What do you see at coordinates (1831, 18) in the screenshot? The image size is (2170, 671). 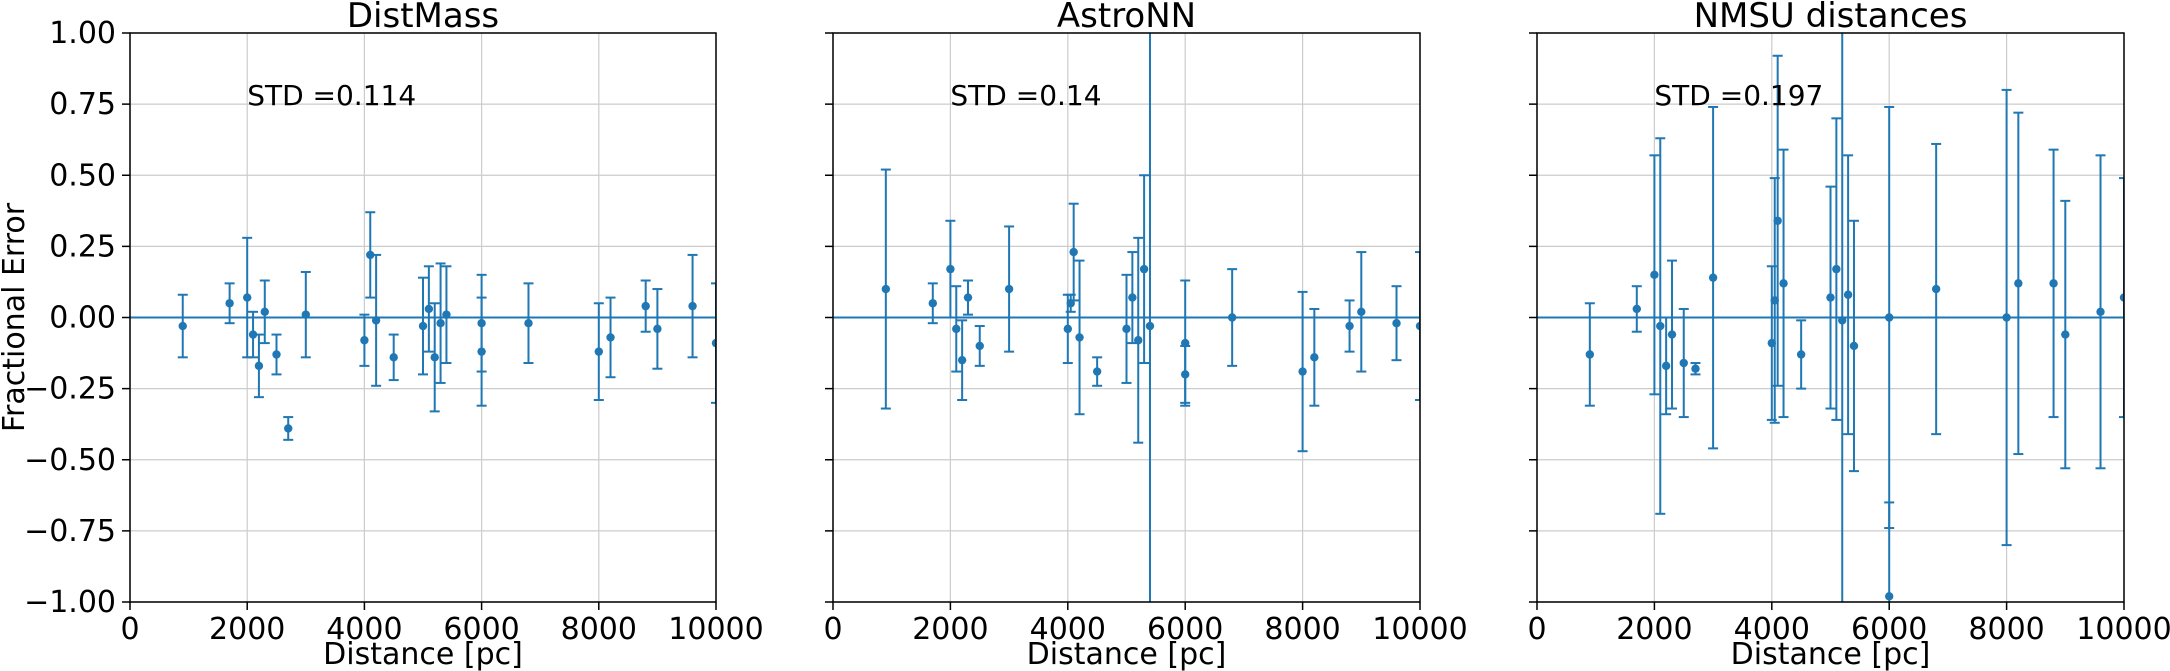 I see `chart-title: NMSU distances` at bounding box center [1831, 18].